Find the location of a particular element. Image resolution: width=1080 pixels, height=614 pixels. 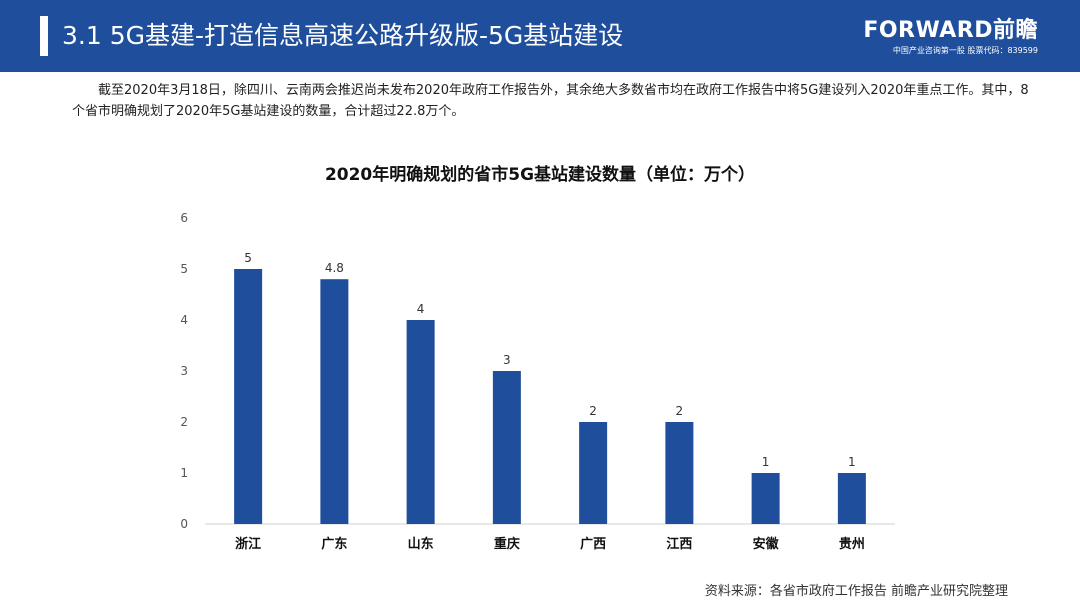

data-label: 4 is located at coordinates (421, 309).